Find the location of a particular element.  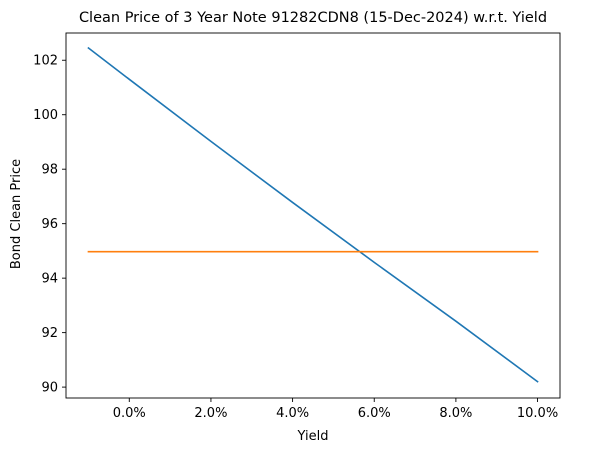

x-axis-label: Yield is located at coordinates (313, 436).